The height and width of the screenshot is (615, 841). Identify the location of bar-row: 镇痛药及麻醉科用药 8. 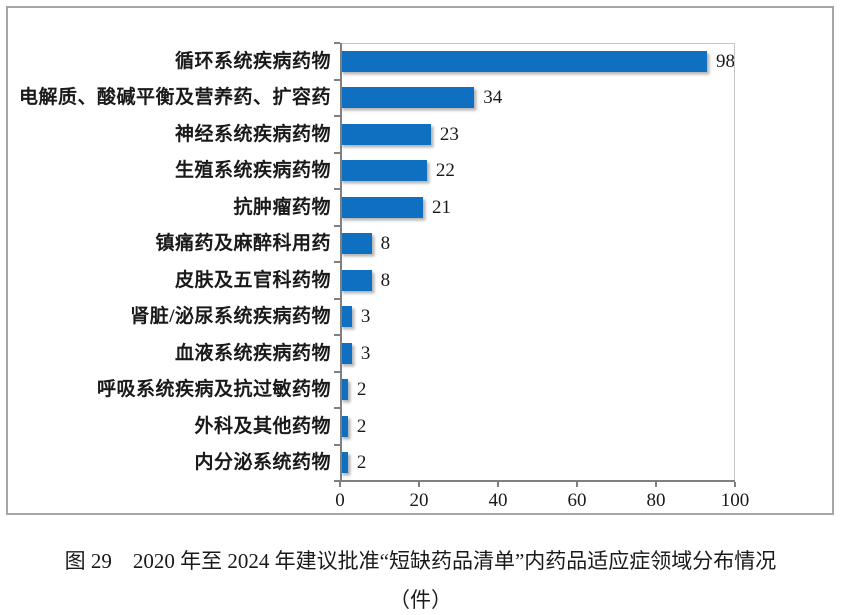
(371, 244).